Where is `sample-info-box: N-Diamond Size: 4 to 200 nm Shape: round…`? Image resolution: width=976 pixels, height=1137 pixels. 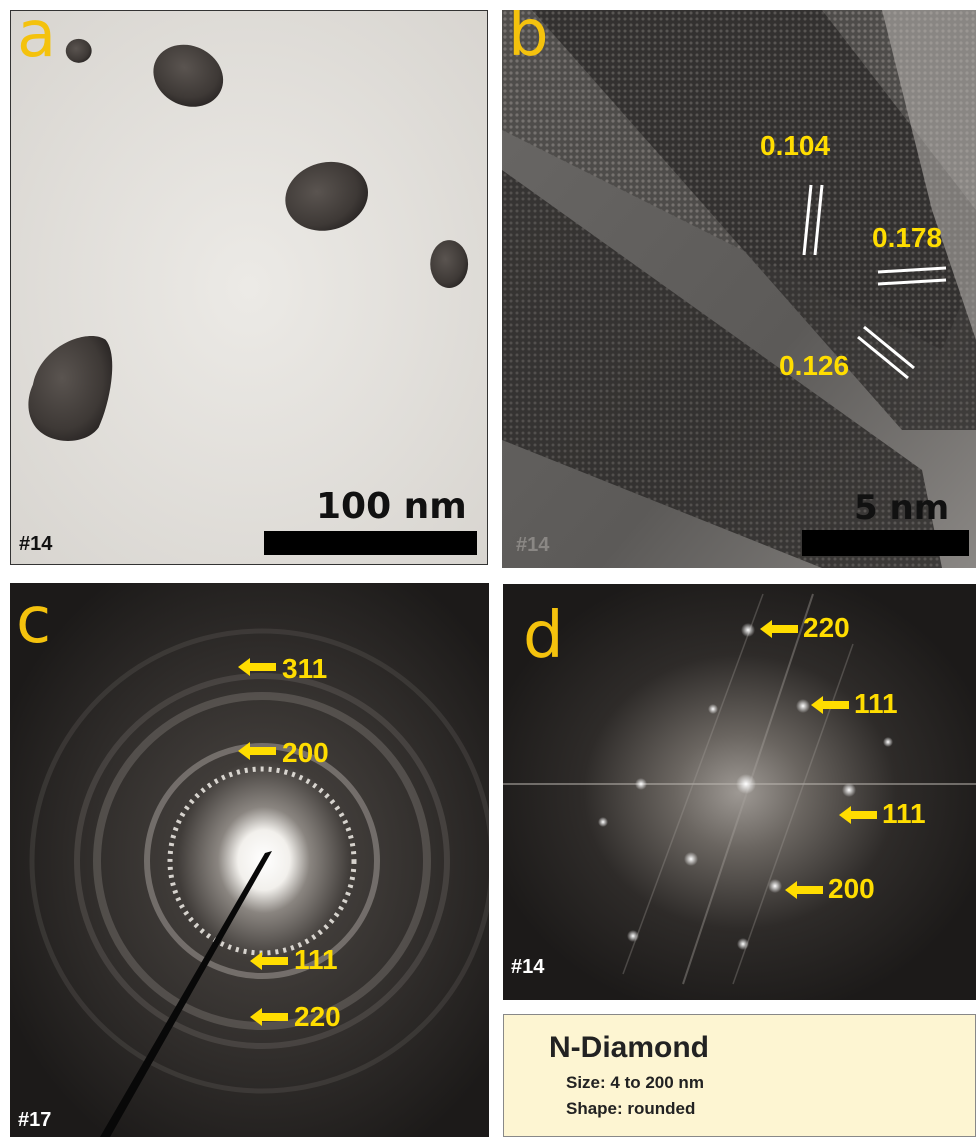 sample-info-box: N-Diamond Size: 4 to 200 nm Shape: round… is located at coordinates (739, 1075).